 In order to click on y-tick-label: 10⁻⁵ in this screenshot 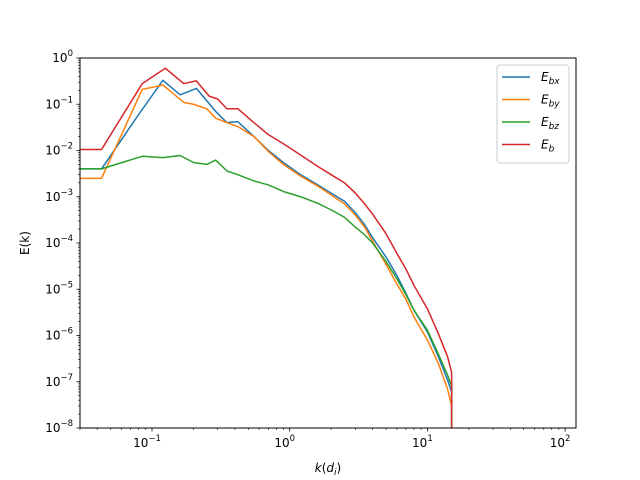, I will do `click(59, 288)`.